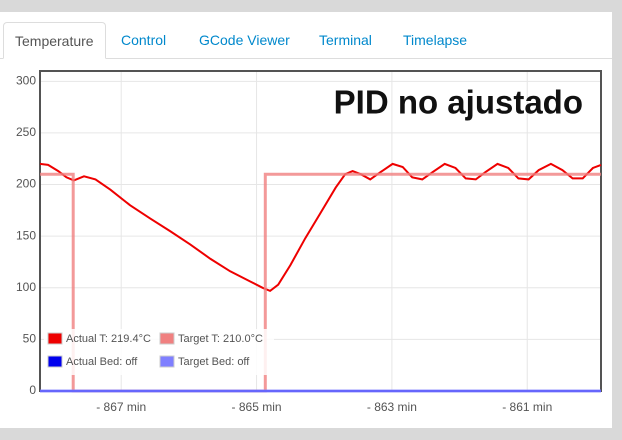  What do you see at coordinates (244, 40) in the screenshot?
I see `tab: GCode Viewer` at bounding box center [244, 40].